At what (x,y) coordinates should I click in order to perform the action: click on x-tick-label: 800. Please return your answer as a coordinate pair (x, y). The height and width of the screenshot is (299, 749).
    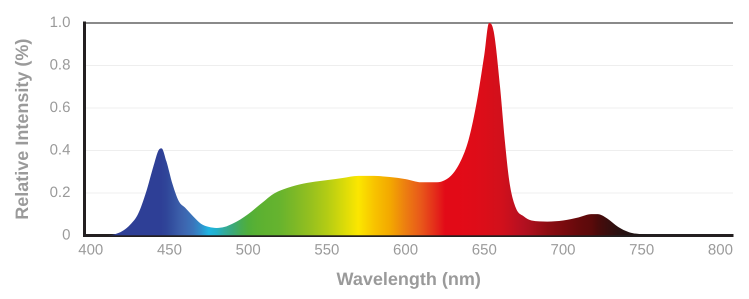
    Looking at the image, I should click on (720, 250).